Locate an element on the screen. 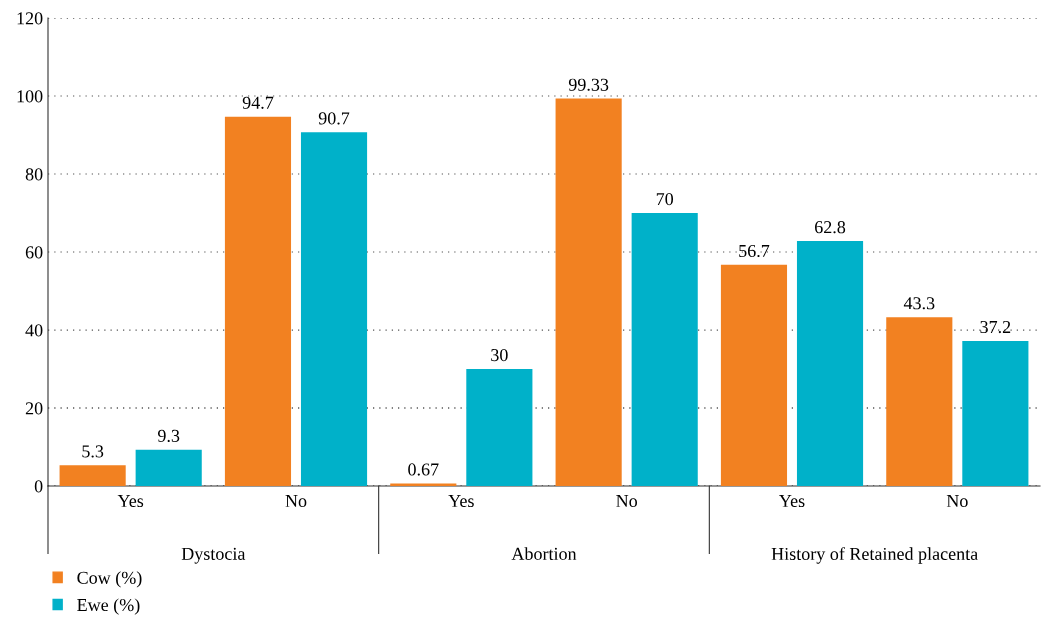 This screenshot has height=631, width=1054. y-tick-label: 60 is located at coordinates (34, 252).